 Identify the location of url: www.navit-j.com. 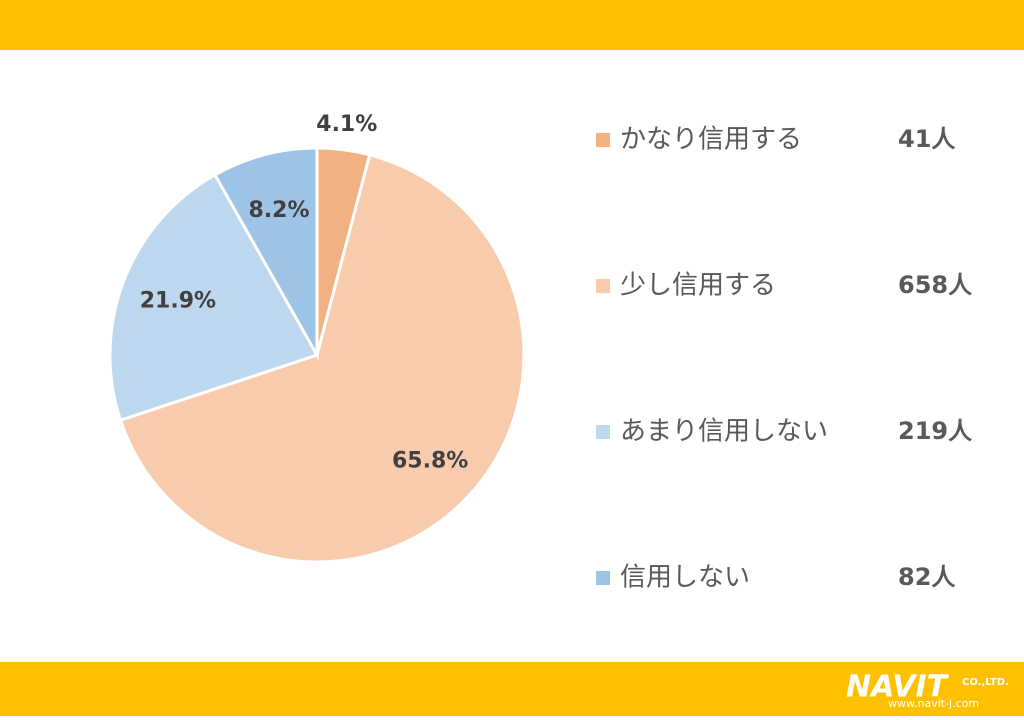
(933, 703).